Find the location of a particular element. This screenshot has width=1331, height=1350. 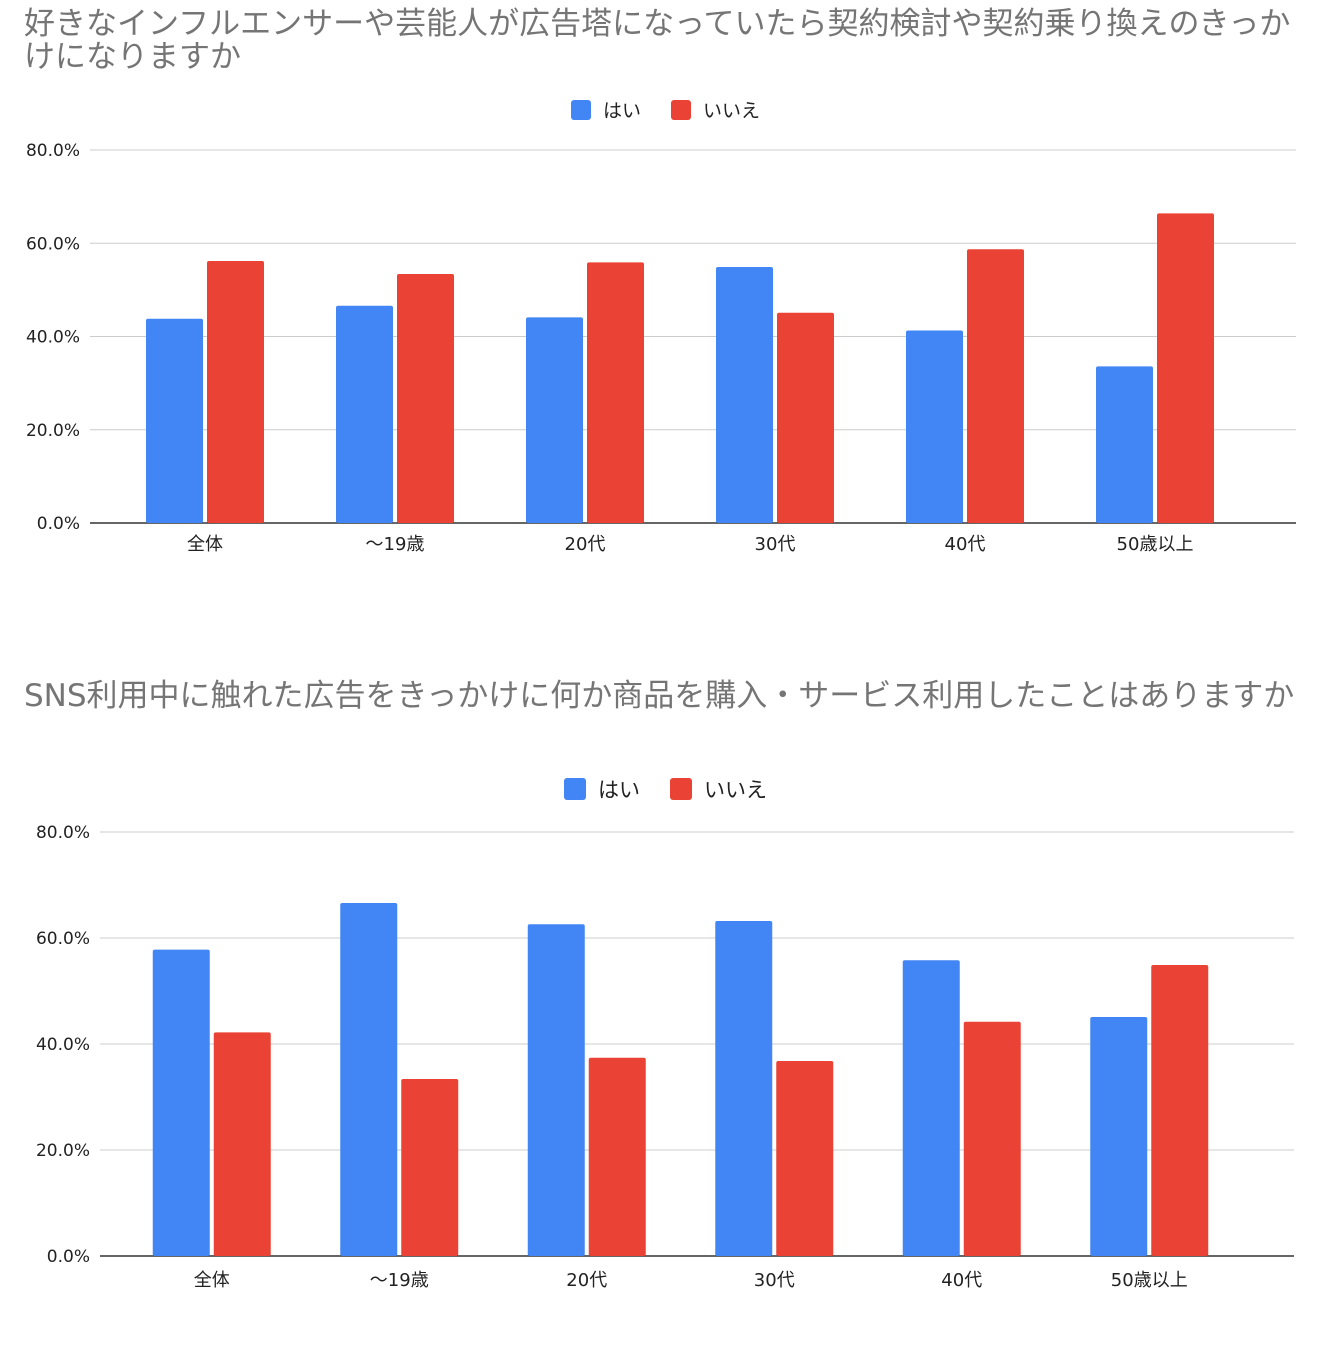

bar-yes: はい: 63.2 is located at coordinates (744, 1088).